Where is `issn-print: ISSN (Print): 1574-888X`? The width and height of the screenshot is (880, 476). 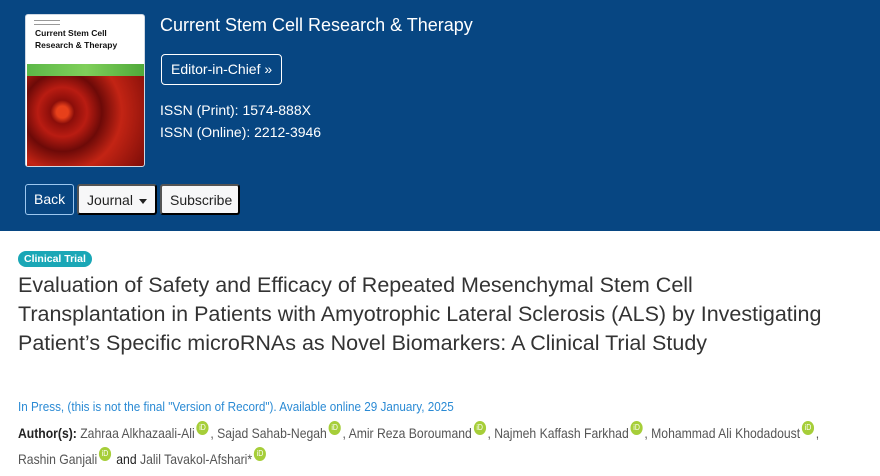
issn-print: ISSN (Print): 1574-888X is located at coordinates (235, 110).